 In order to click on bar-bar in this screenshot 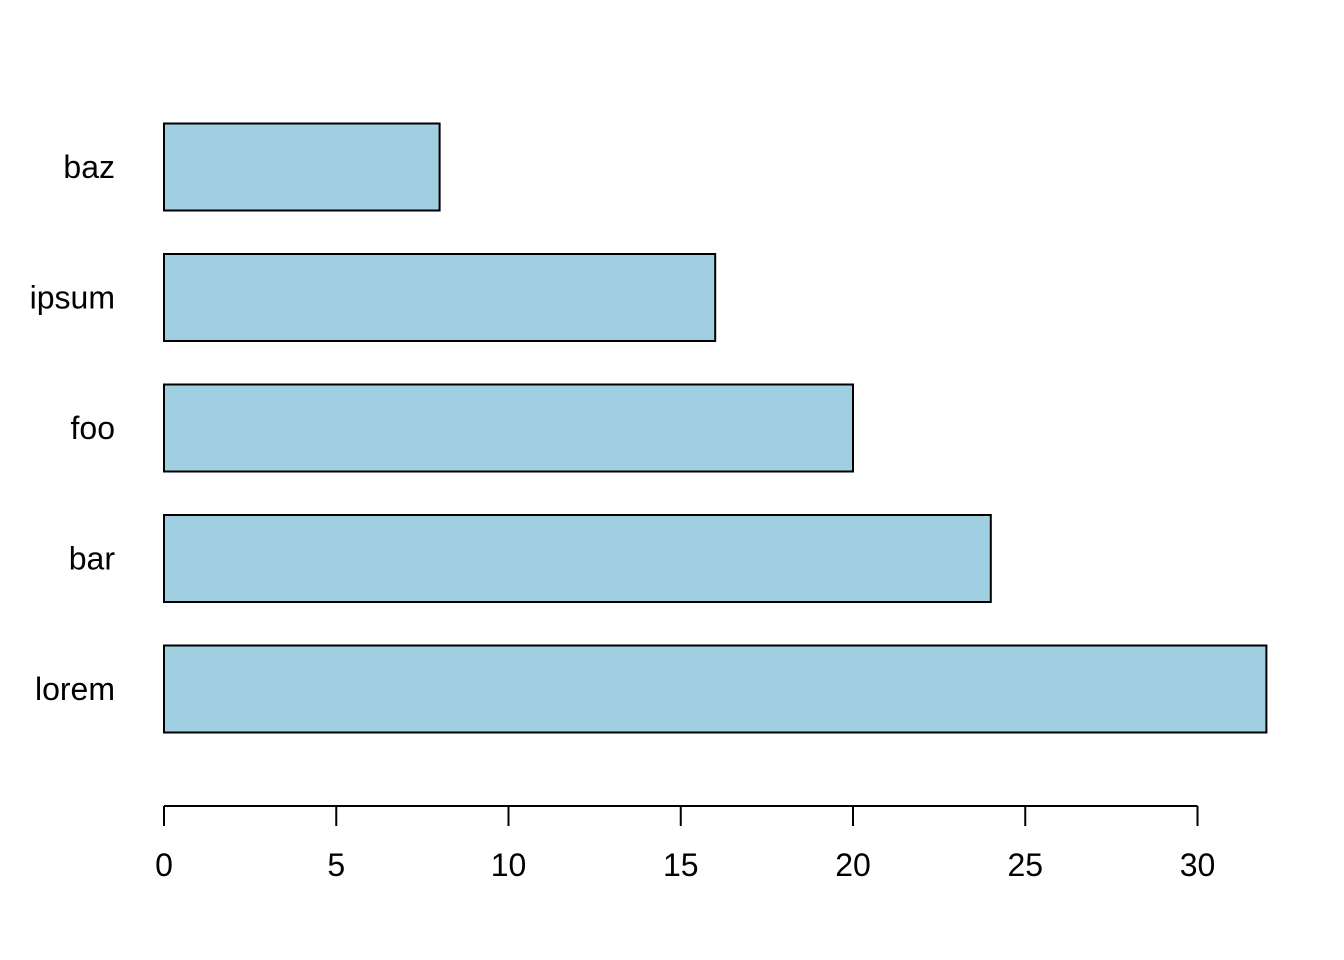, I will do `click(577, 558)`.